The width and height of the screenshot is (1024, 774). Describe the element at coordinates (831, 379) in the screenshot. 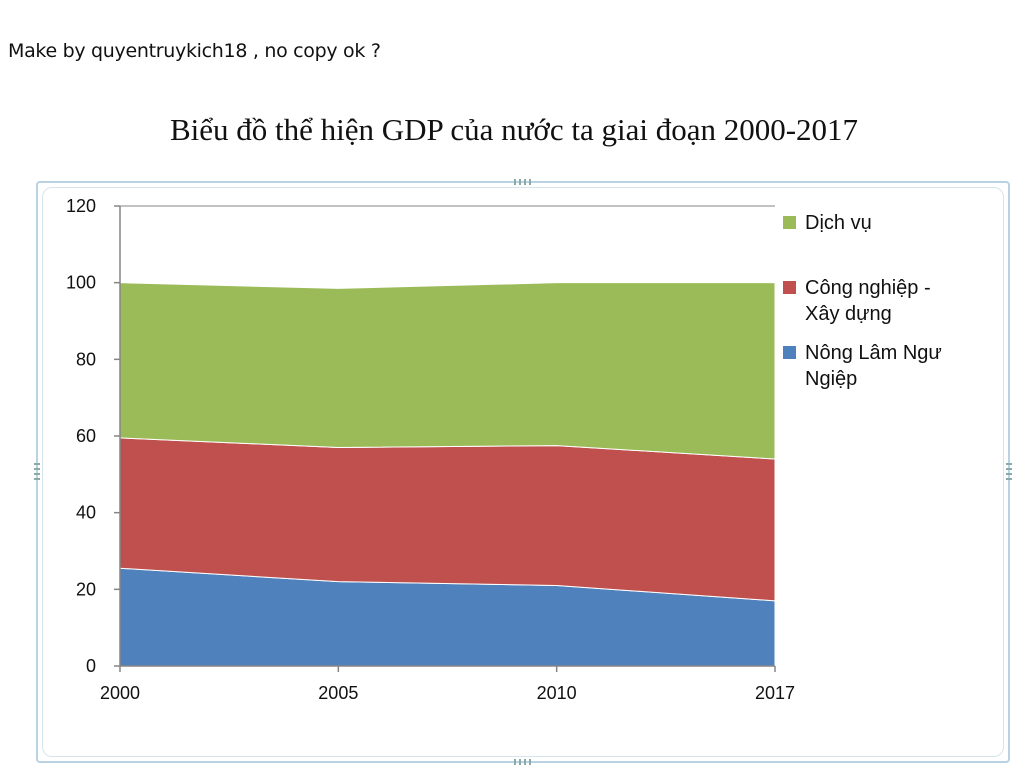

I see `legend-label: Ngiệp` at that location.